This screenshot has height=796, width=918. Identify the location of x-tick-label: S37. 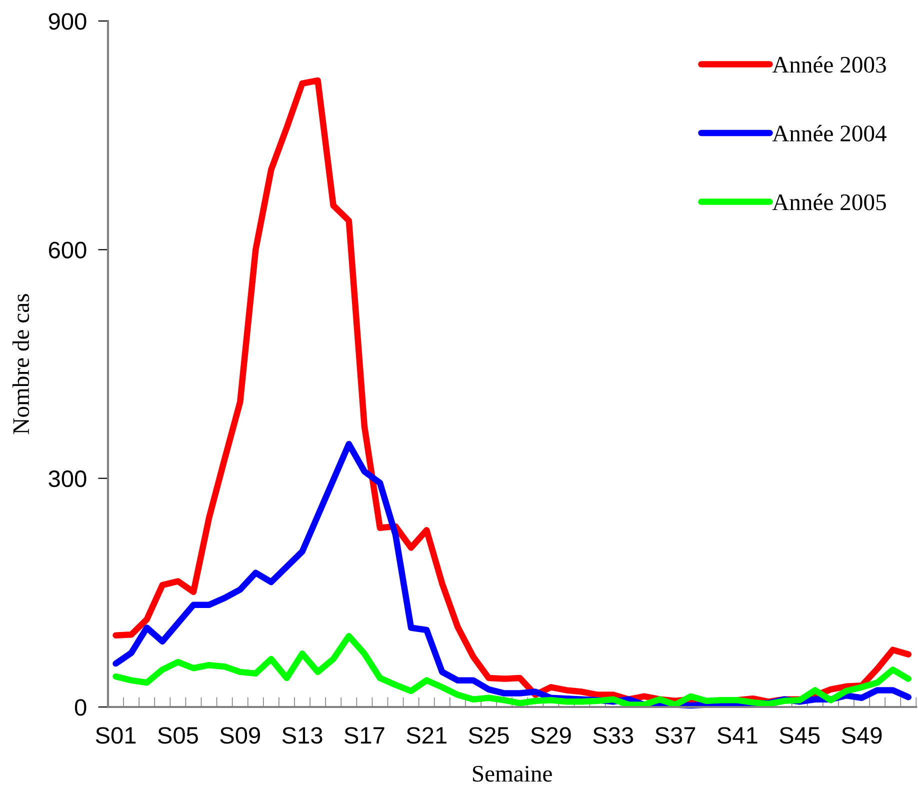
(675, 735).